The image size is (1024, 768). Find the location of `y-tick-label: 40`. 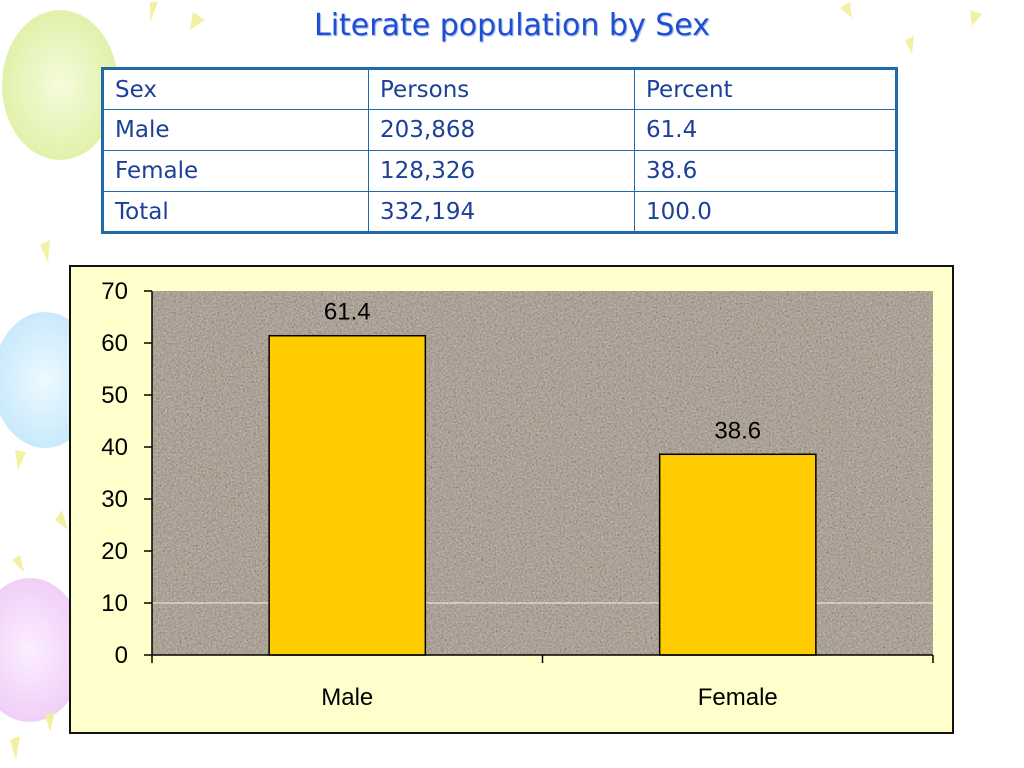

y-tick-label: 40 is located at coordinates (114, 447).